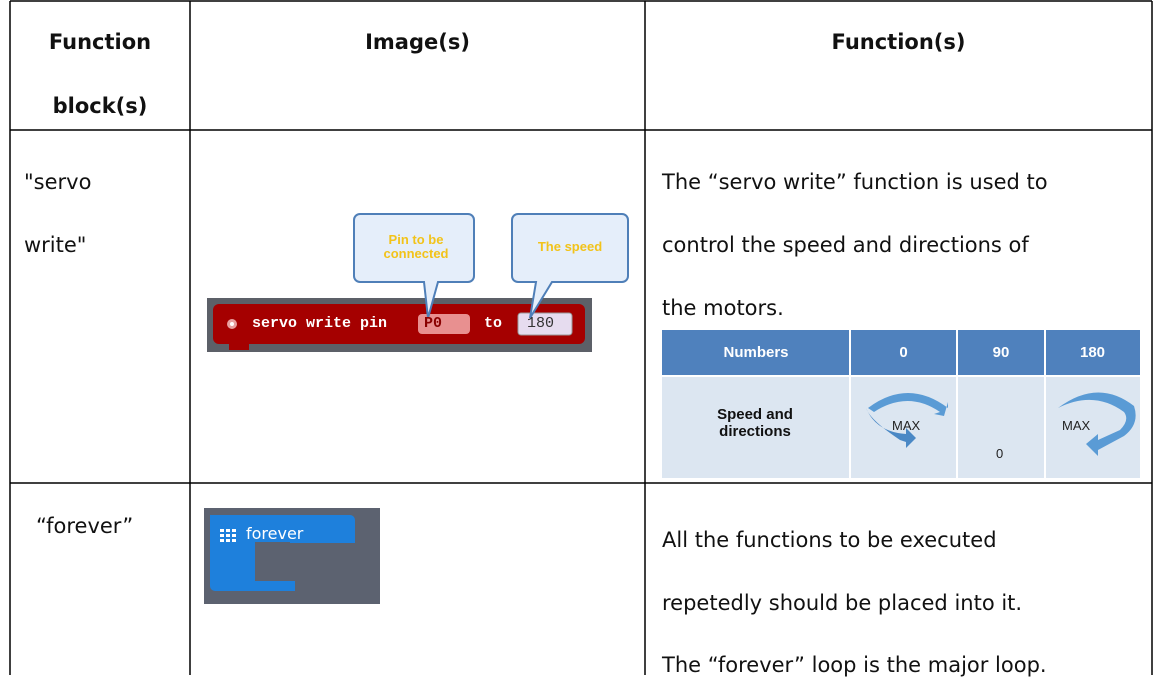 The height and width of the screenshot is (680, 1163). Describe the element at coordinates (417, 42) in the screenshot. I see `header-cell: Image(s)` at that location.